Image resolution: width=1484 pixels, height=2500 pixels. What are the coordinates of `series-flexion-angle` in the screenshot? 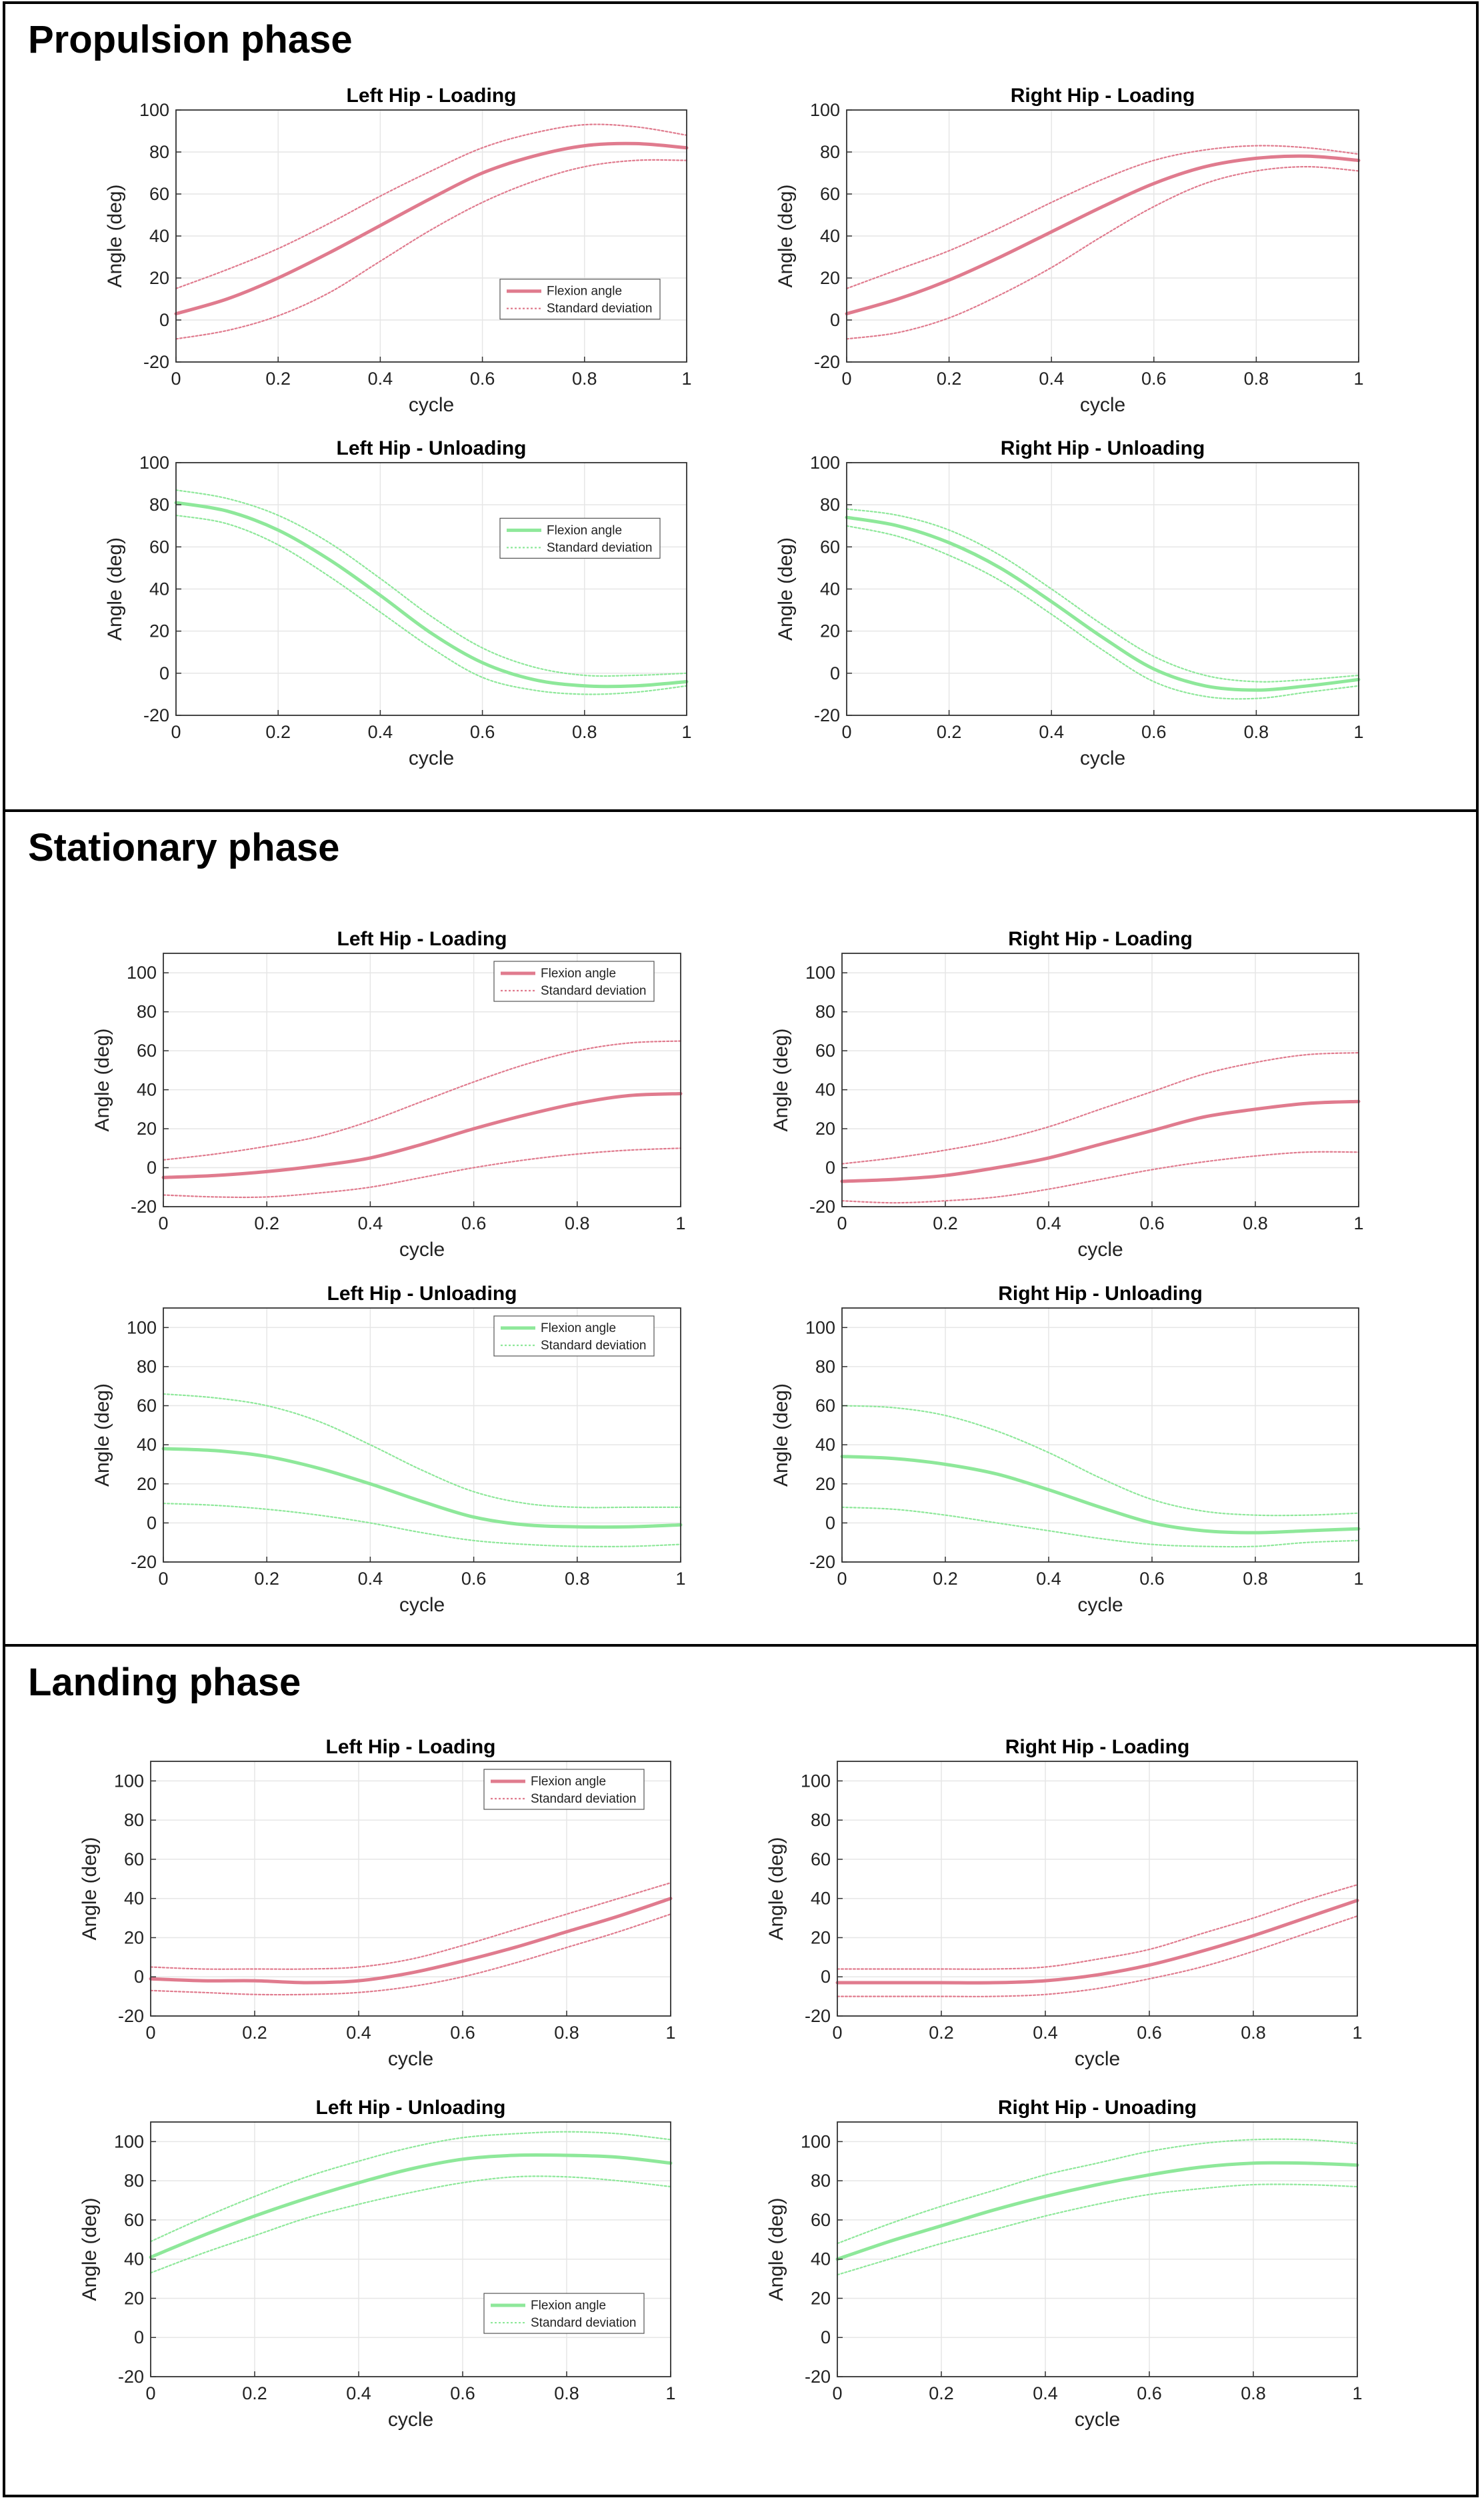 It's located at (431, 595).